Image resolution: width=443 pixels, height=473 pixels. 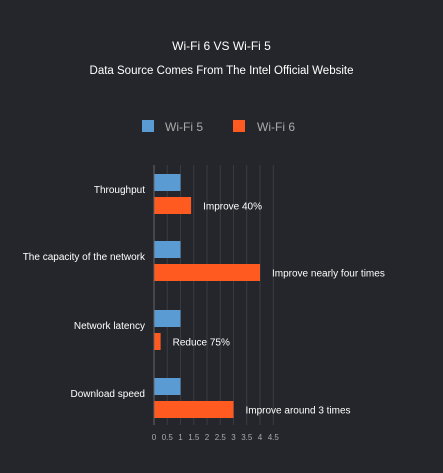 I want to click on x-tick-label: 0.5, so click(x=168, y=437).